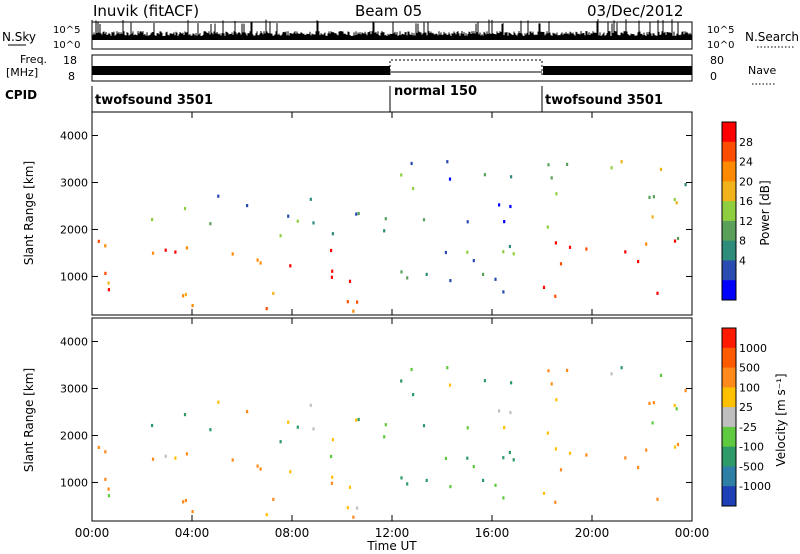  I want to click on y-tick-label: 3000, so click(74, 182).